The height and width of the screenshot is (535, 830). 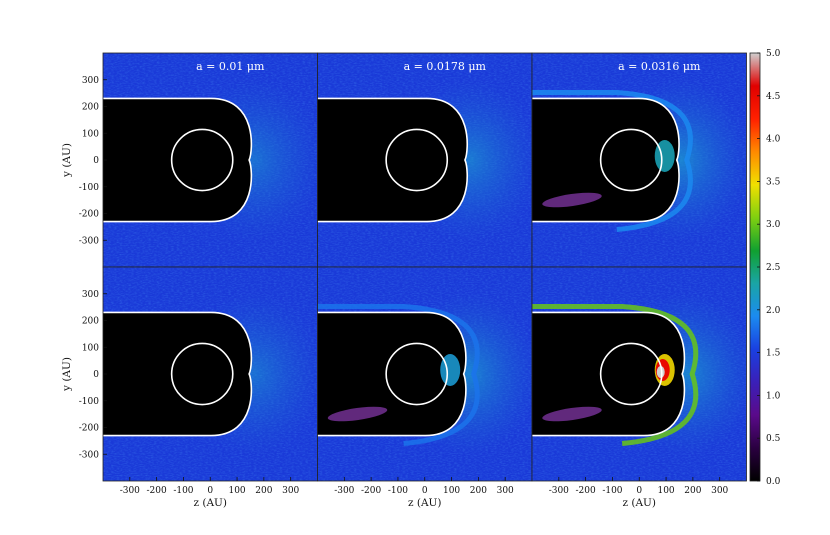 I want to click on panel-0-2: a = 0.0316 μm, so click(x=639, y=160).